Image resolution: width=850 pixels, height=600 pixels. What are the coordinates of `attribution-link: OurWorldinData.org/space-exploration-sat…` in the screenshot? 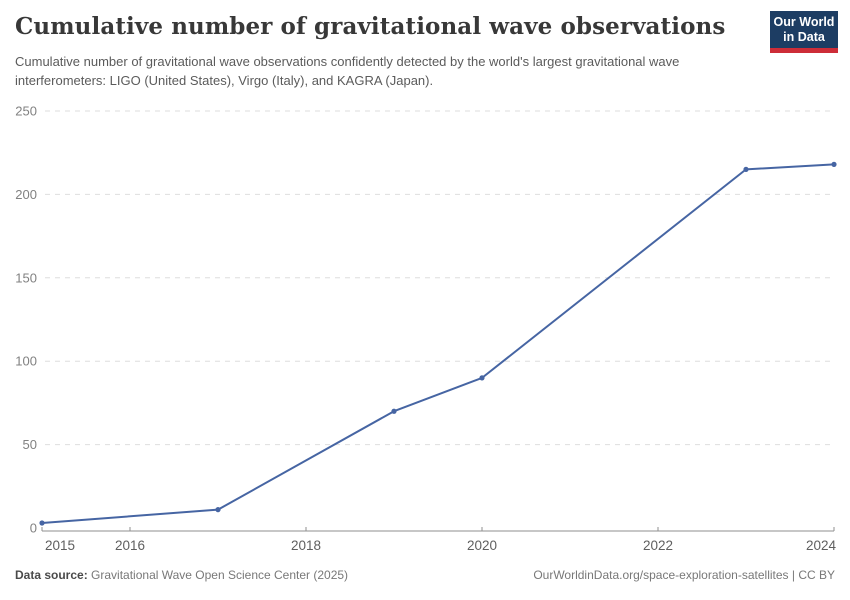 It's located at (684, 575).